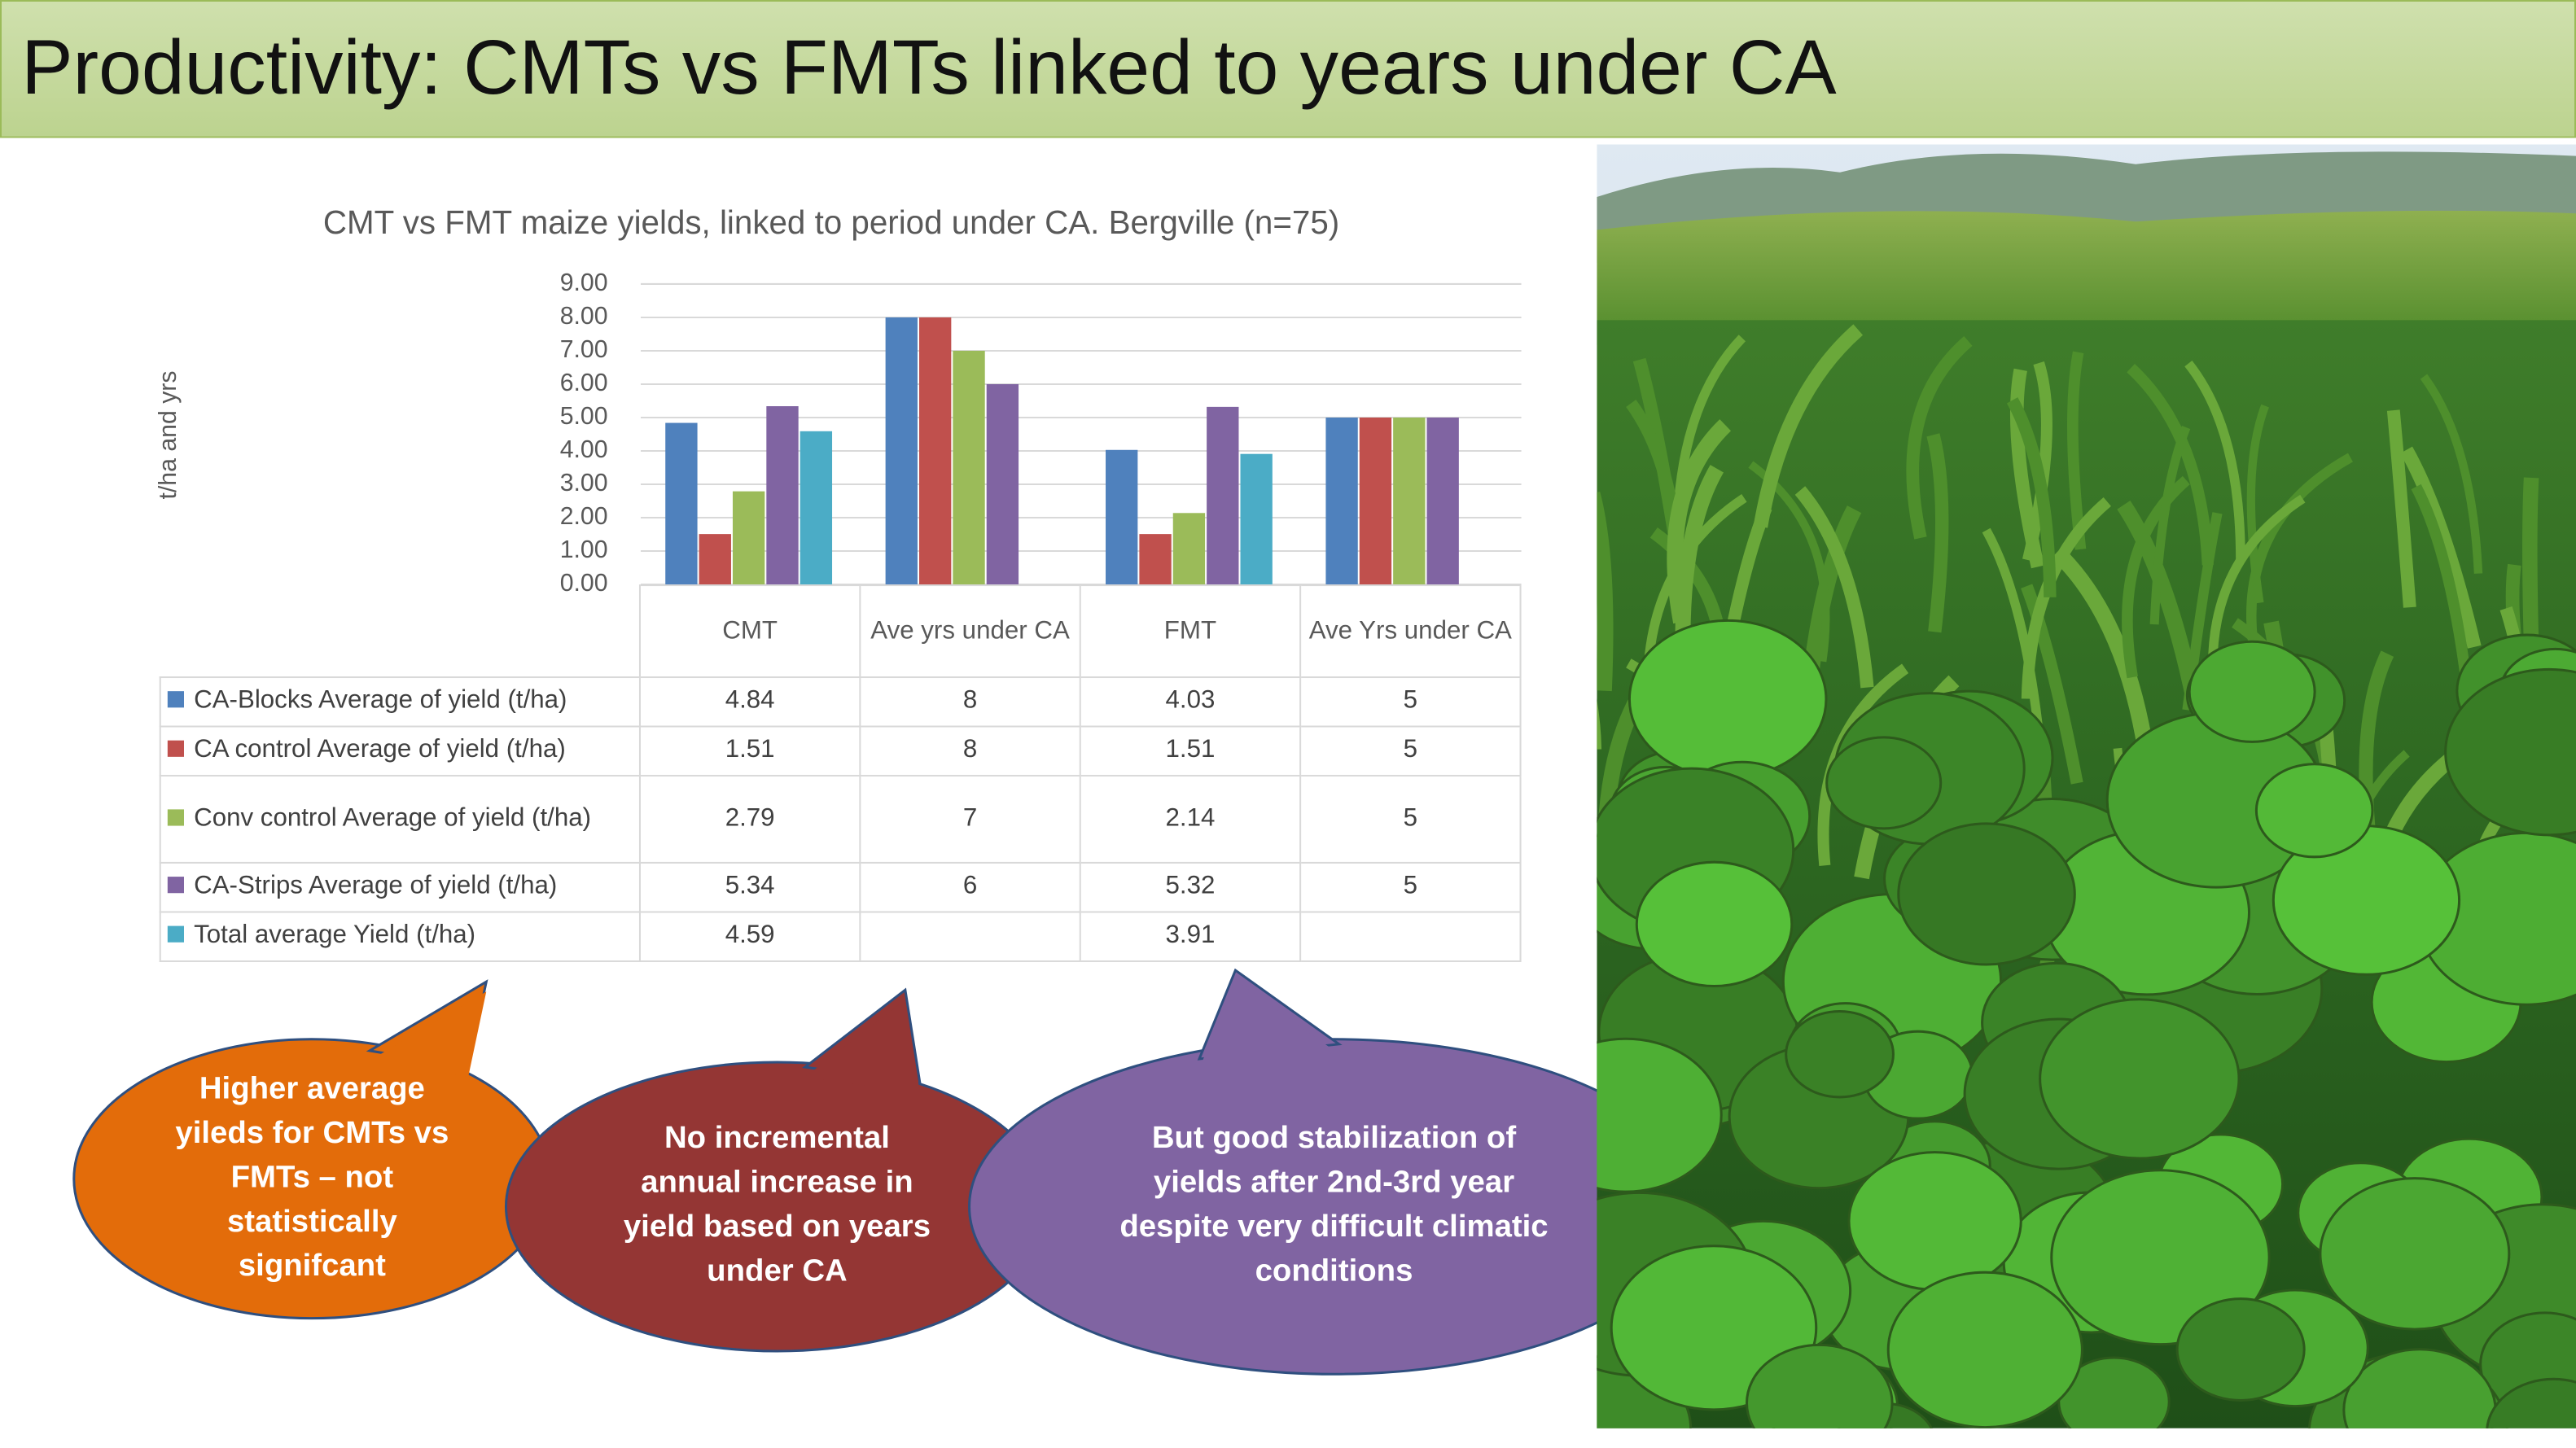  Describe the element at coordinates (380, 700) in the screenshot. I see `legend-label: CA-Blocks Average of yield (t/ha)` at that location.